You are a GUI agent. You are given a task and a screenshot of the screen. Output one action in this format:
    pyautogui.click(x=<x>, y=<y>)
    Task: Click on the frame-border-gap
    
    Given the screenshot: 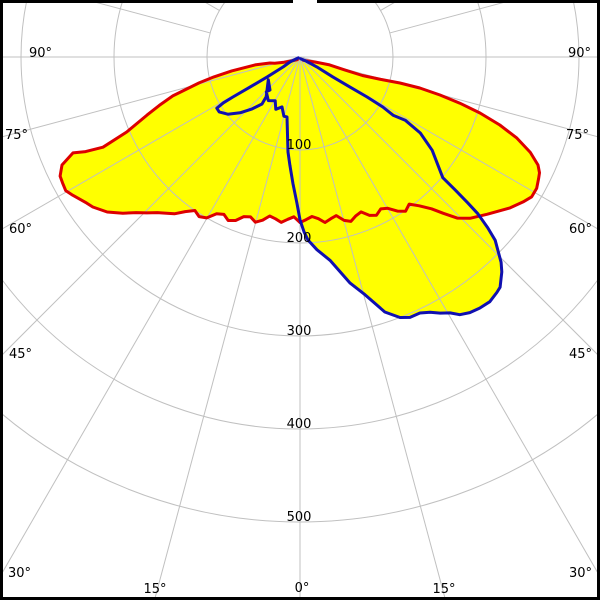 What is the action you would take?
    pyautogui.click(x=305, y=2)
    